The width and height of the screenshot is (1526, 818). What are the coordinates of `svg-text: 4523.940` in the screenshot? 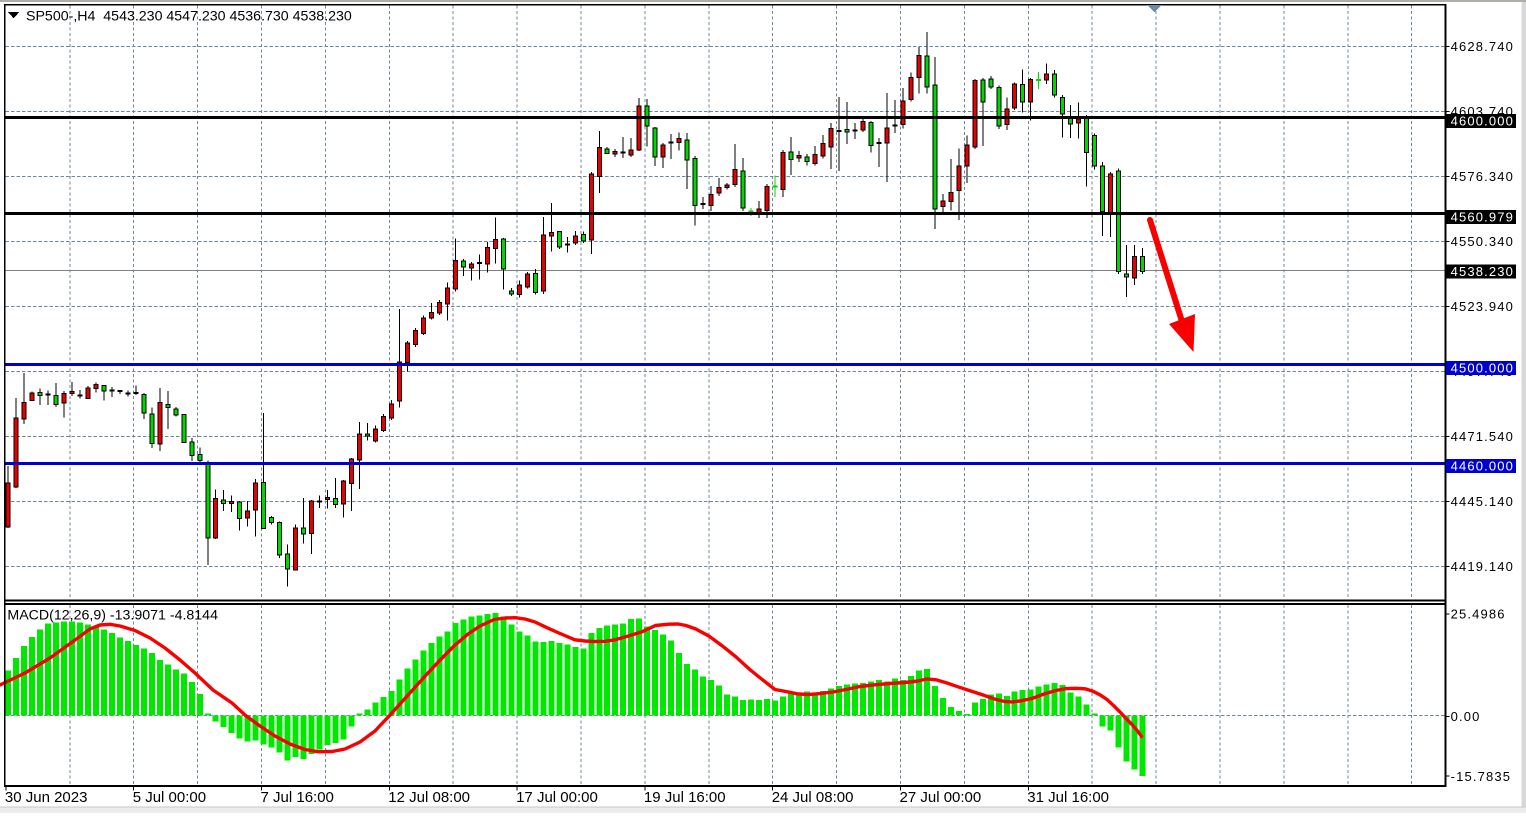 It's located at (1482, 306).